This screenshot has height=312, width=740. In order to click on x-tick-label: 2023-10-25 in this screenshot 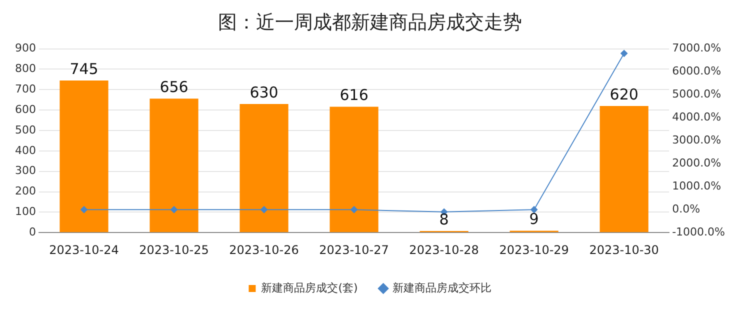, I will do `click(174, 249)`.